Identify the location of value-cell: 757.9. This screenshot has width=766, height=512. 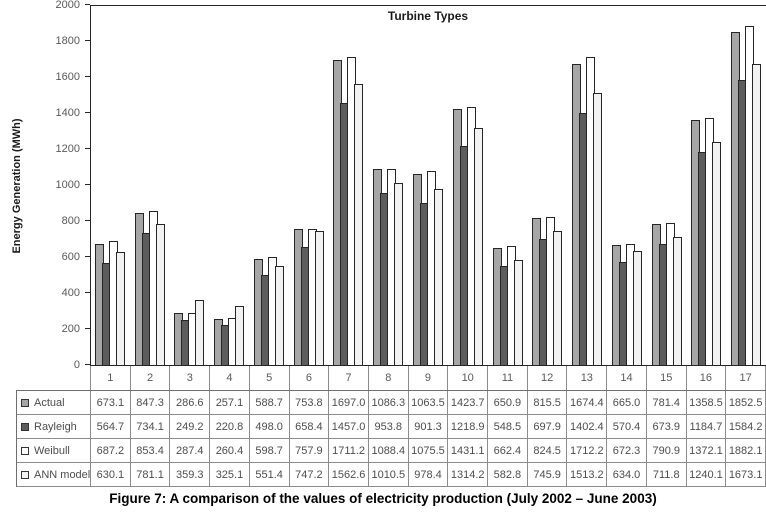
(309, 451).